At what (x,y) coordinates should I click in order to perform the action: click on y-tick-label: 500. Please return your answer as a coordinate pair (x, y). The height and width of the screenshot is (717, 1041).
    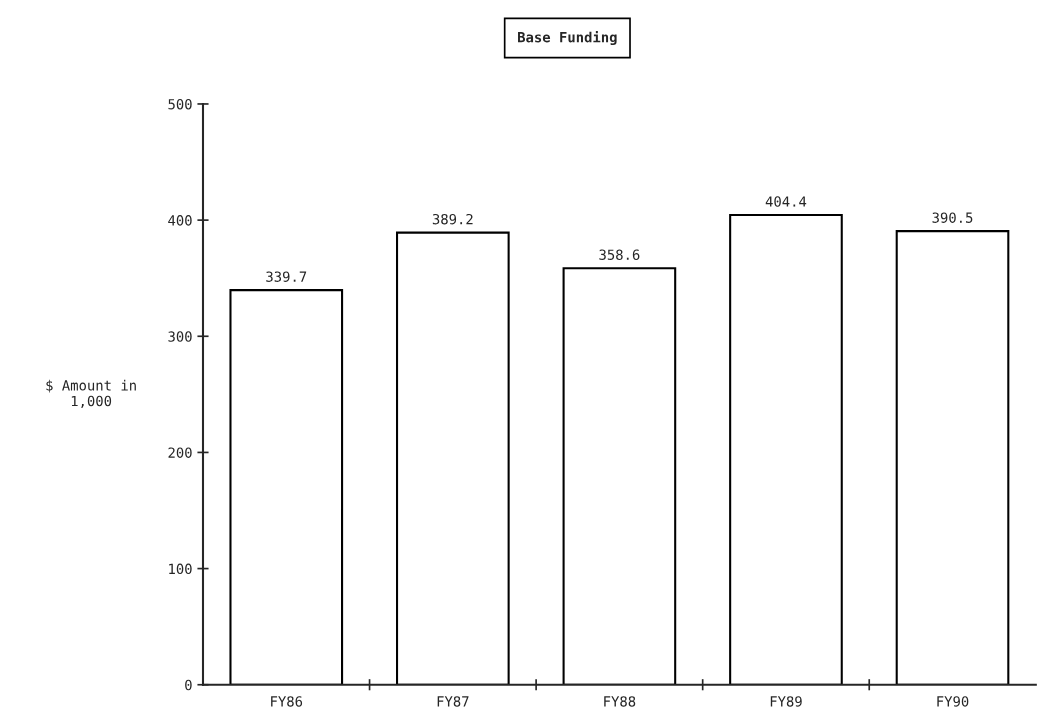
    Looking at the image, I should click on (180, 104).